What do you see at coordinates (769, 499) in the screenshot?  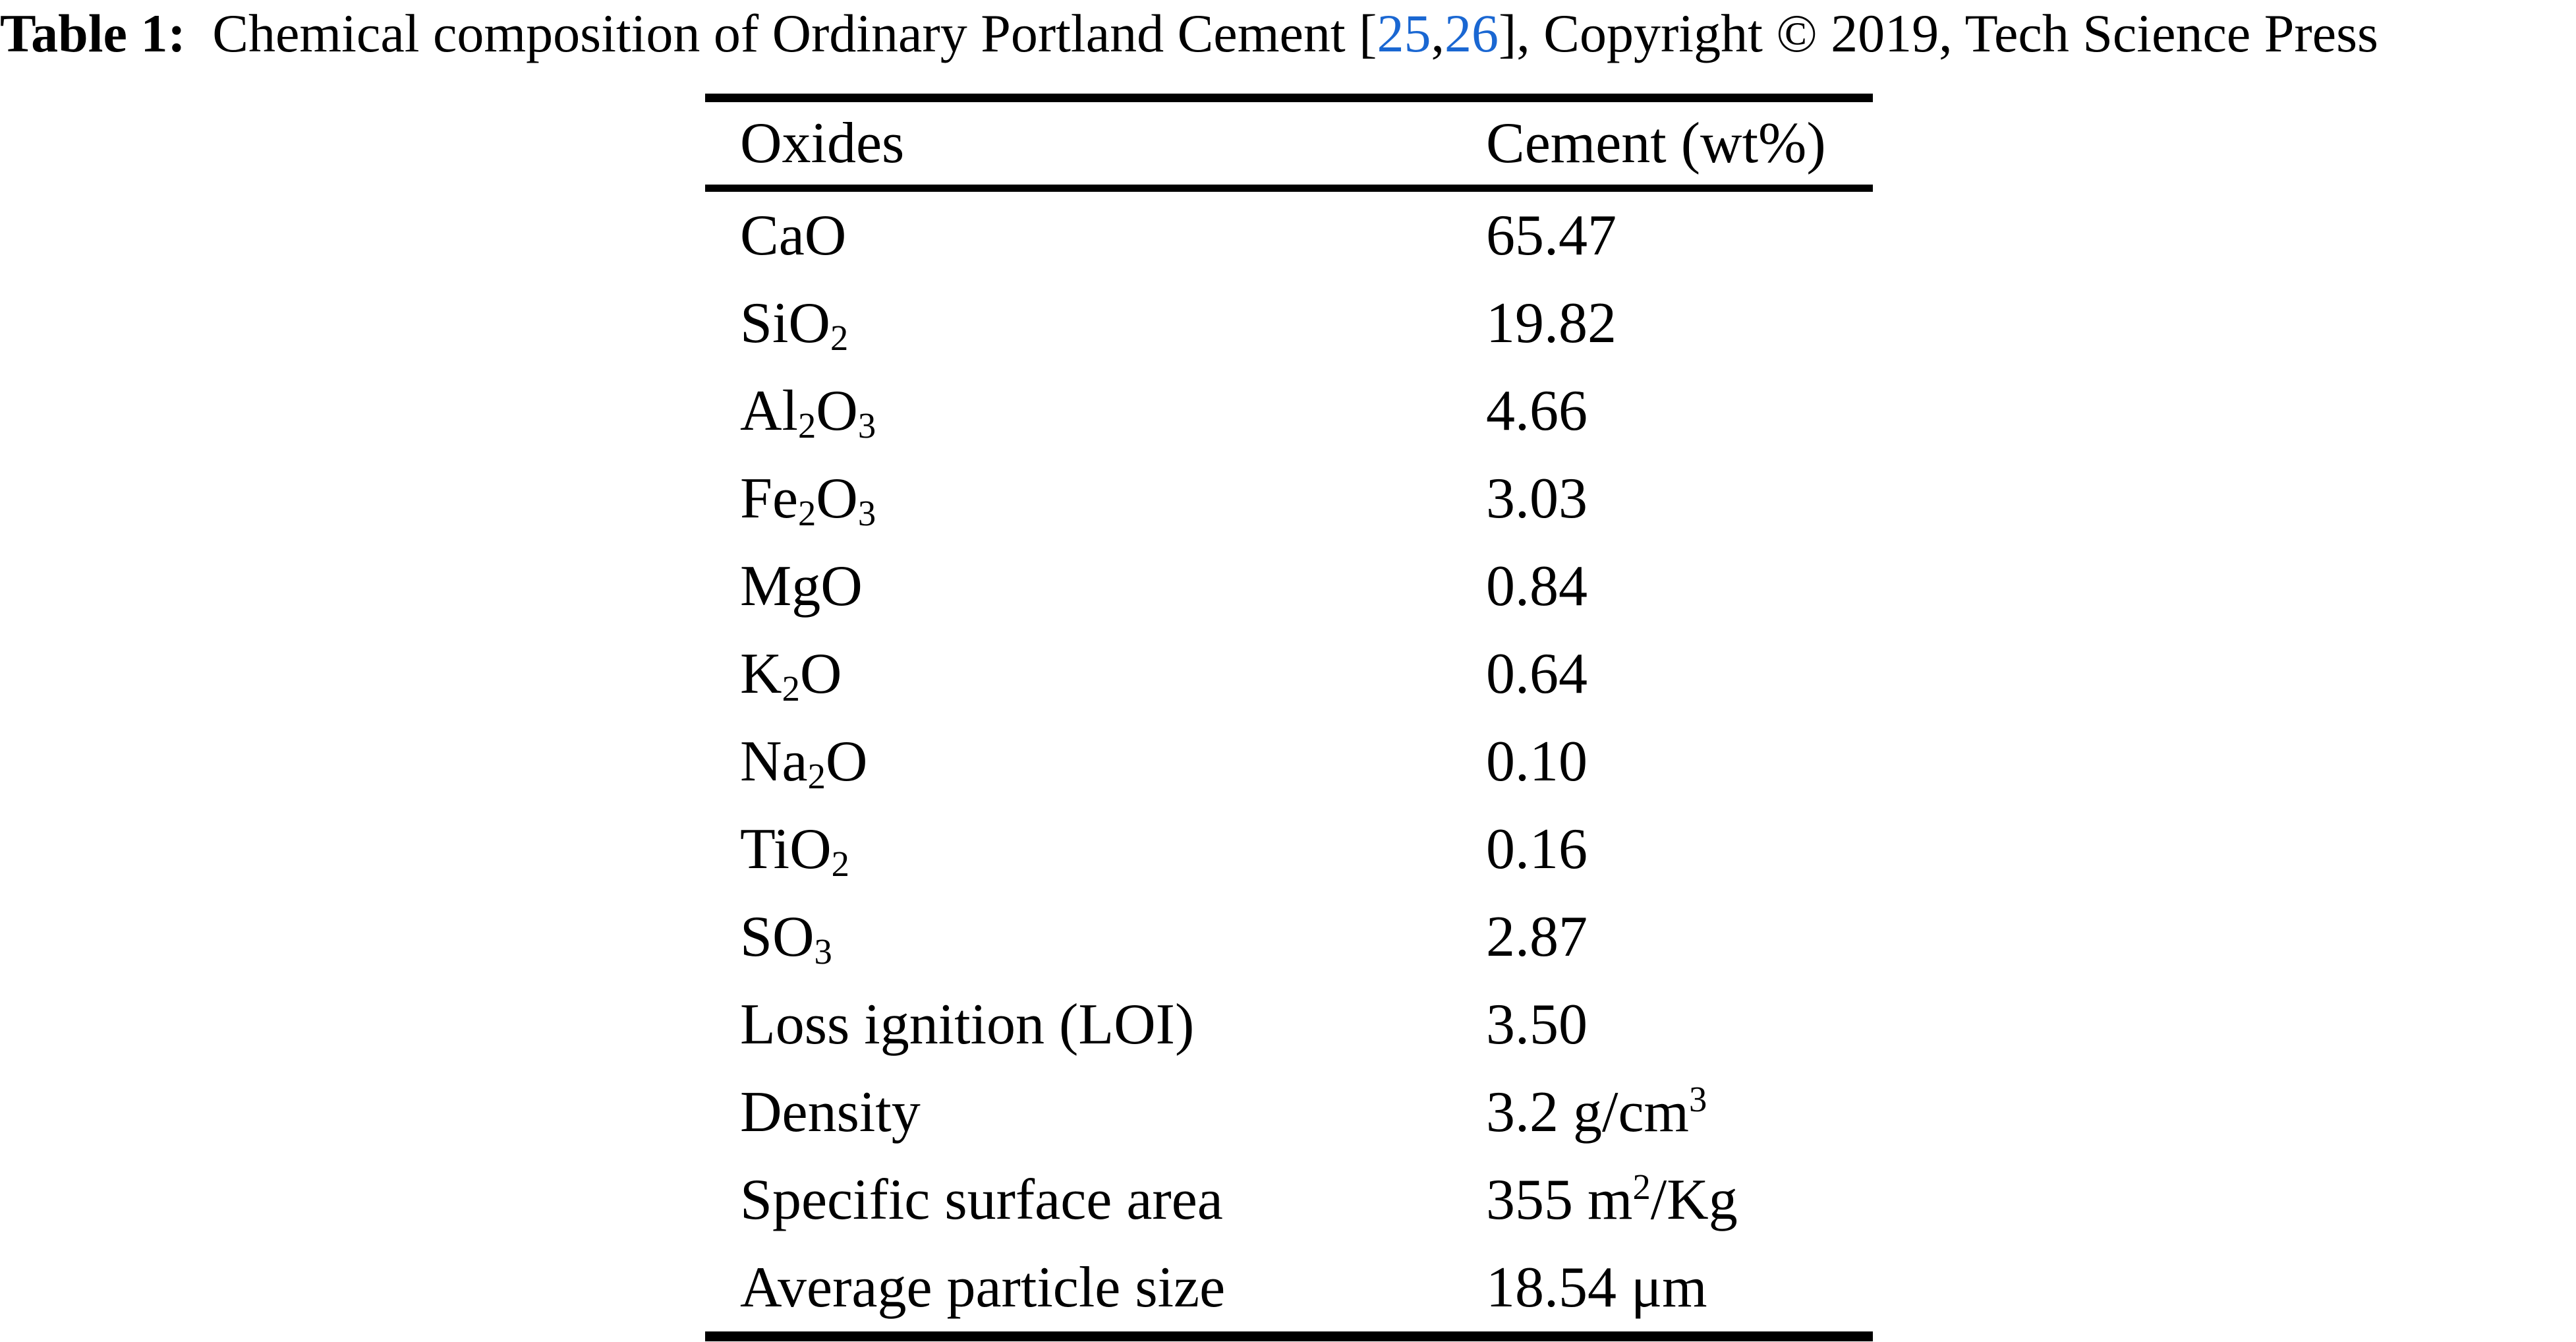 I see `label-segment: Fe` at bounding box center [769, 499].